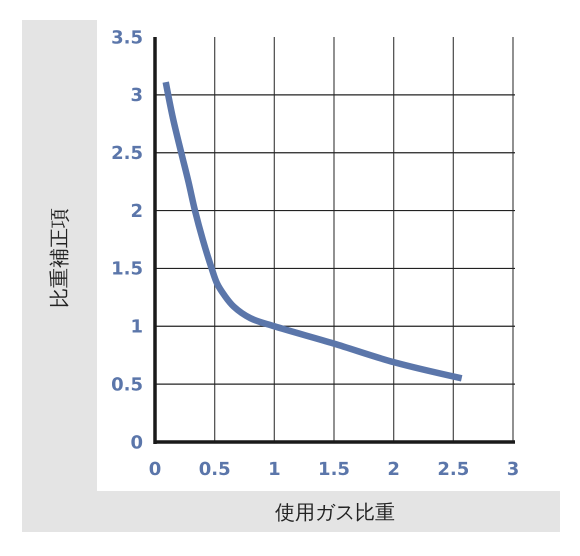  I want to click on y-tick-label: 3.5, so click(127, 37).